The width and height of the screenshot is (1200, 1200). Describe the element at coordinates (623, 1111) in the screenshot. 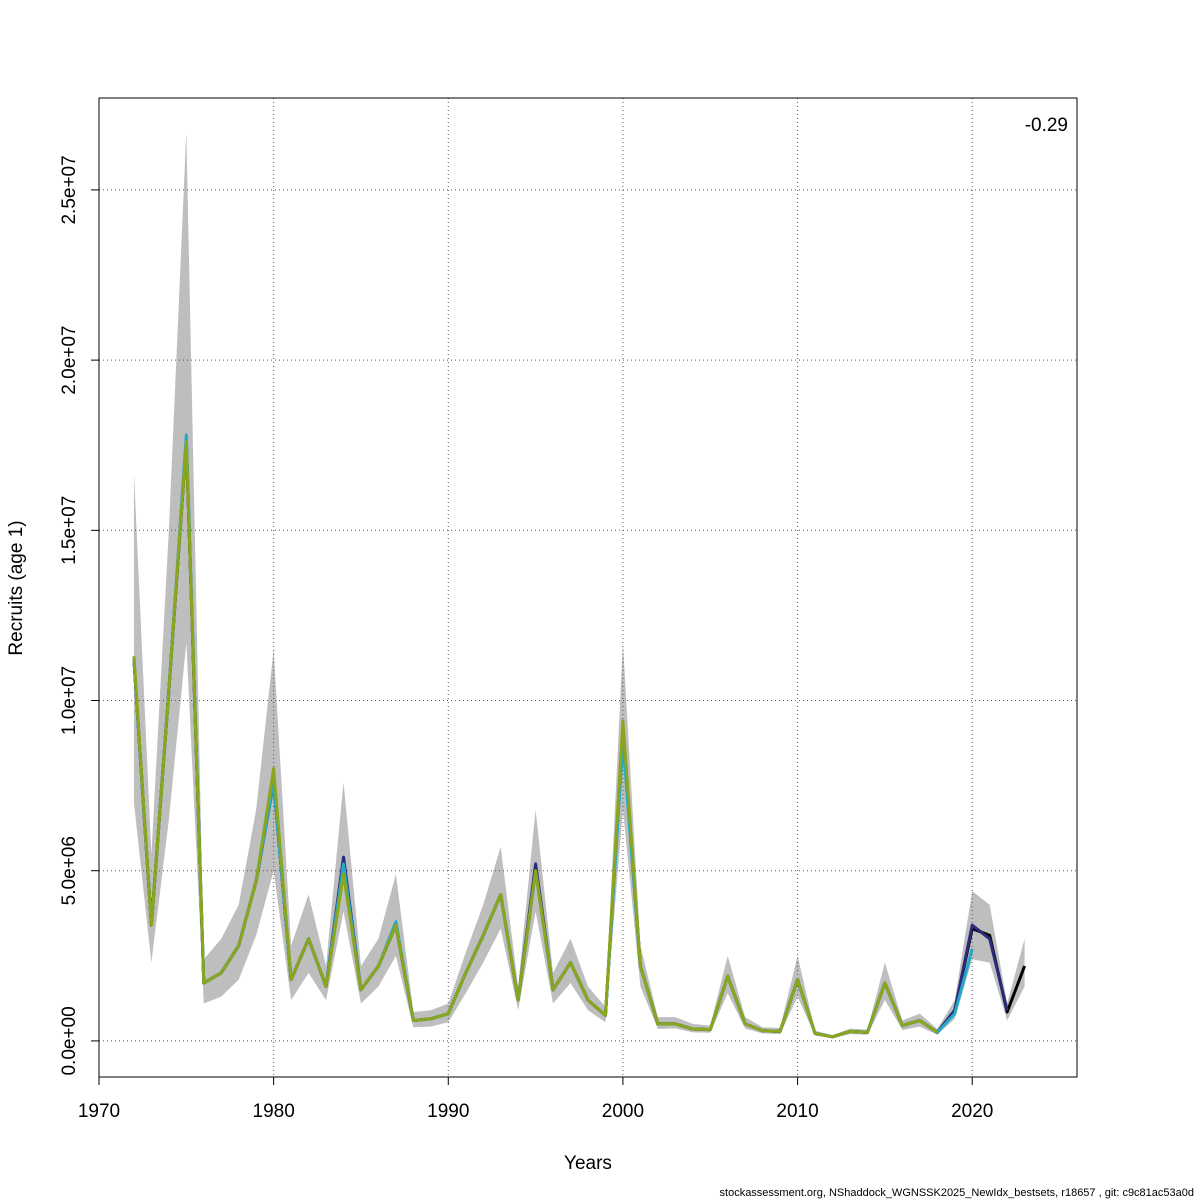

I see `x-tick-label: 2000` at that location.